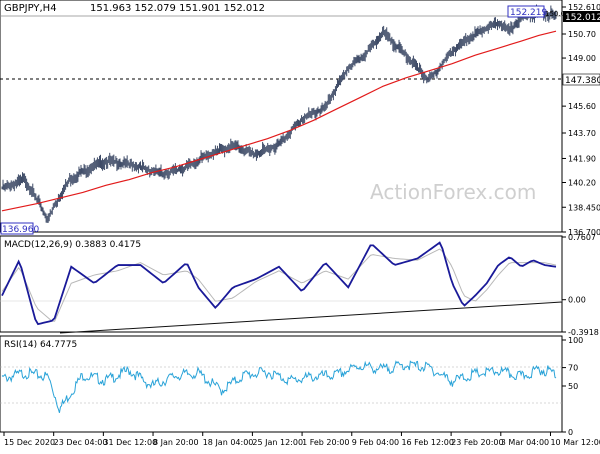 The image size is (600, 454). I want to click on price-tick-label: 136.700, so click(584, 232).